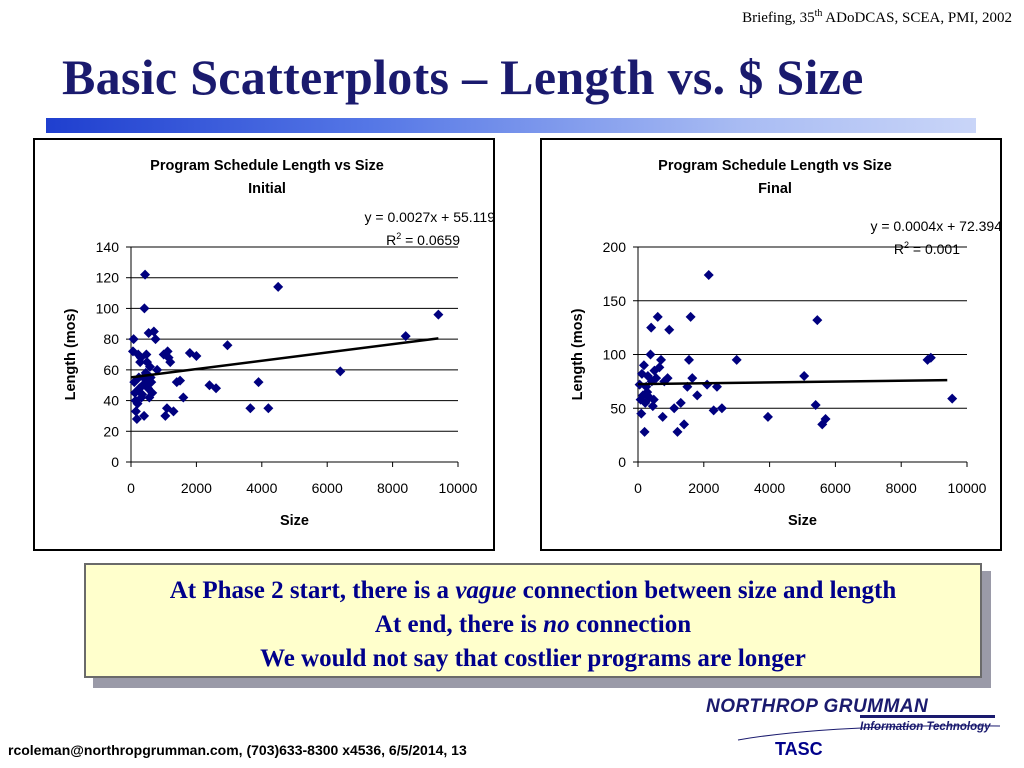 Image resolution: width=1024 pixels, height=768 pixels. I want to click on r-squared-label: R2 = 0.001, so click(927, 248).